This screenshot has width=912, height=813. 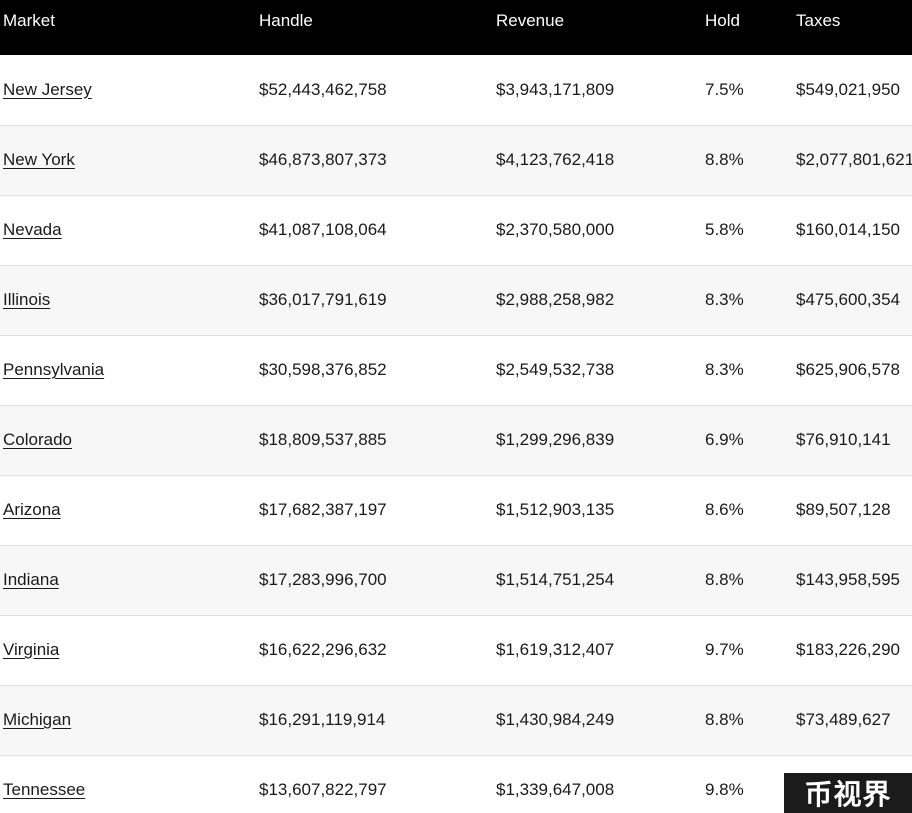 What do you see at coordinates (128, 230) in the screenshot?
I see `market-cell: Nevada` at bounding box center [128, 230].